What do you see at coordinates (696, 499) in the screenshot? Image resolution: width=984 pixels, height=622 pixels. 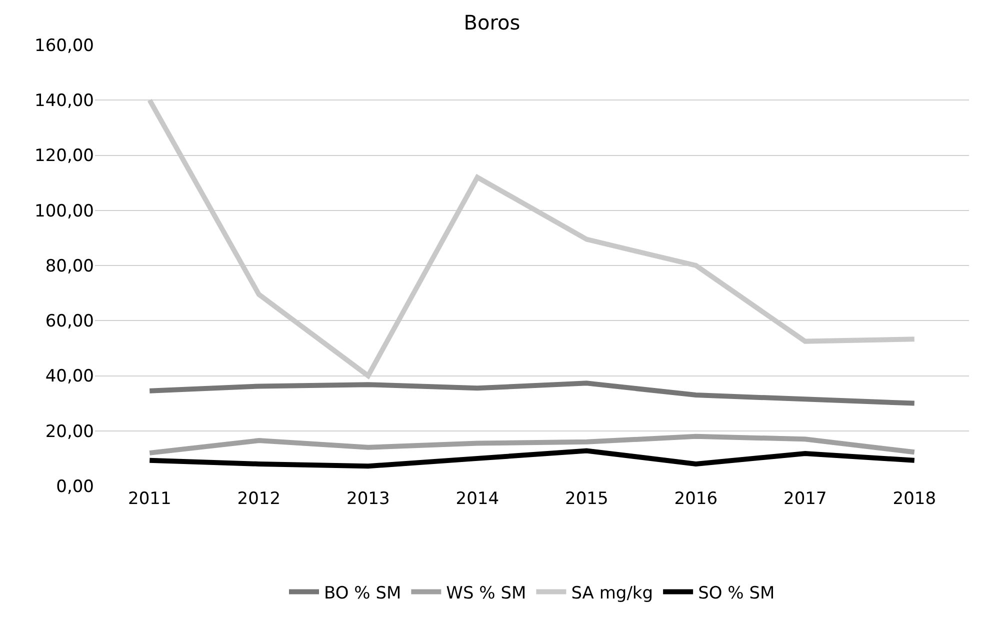 I see `x-tick-label: 2016` at bounding box center [696, 499].